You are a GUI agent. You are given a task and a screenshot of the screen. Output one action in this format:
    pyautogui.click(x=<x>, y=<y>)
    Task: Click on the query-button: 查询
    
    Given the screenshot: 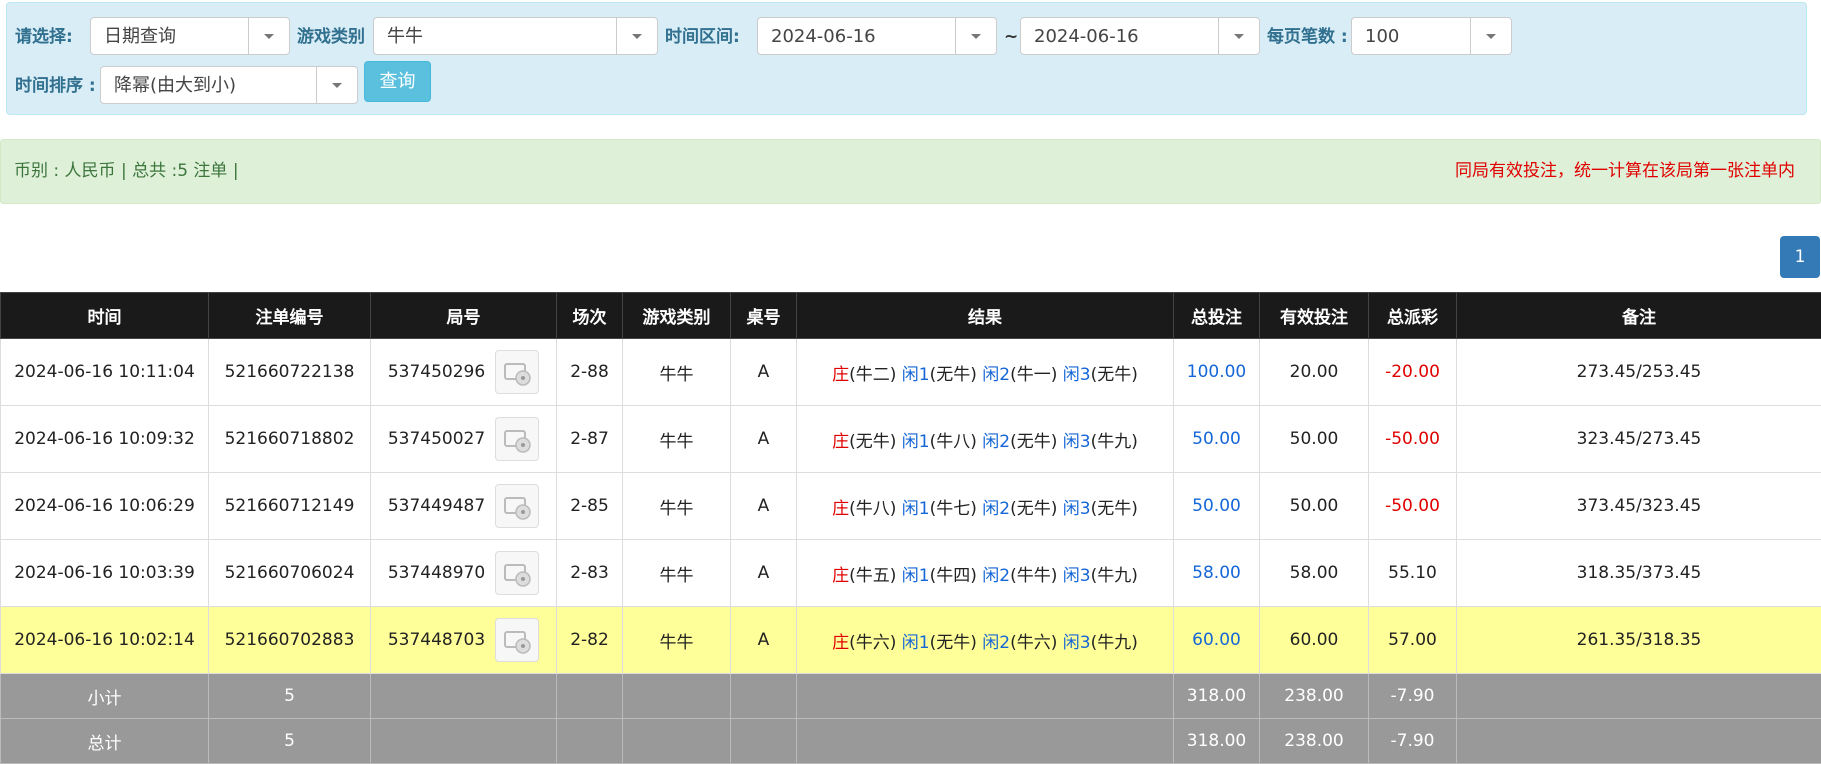 What is the action you would take?
    pyautogui.click(x=397, y=81)
    